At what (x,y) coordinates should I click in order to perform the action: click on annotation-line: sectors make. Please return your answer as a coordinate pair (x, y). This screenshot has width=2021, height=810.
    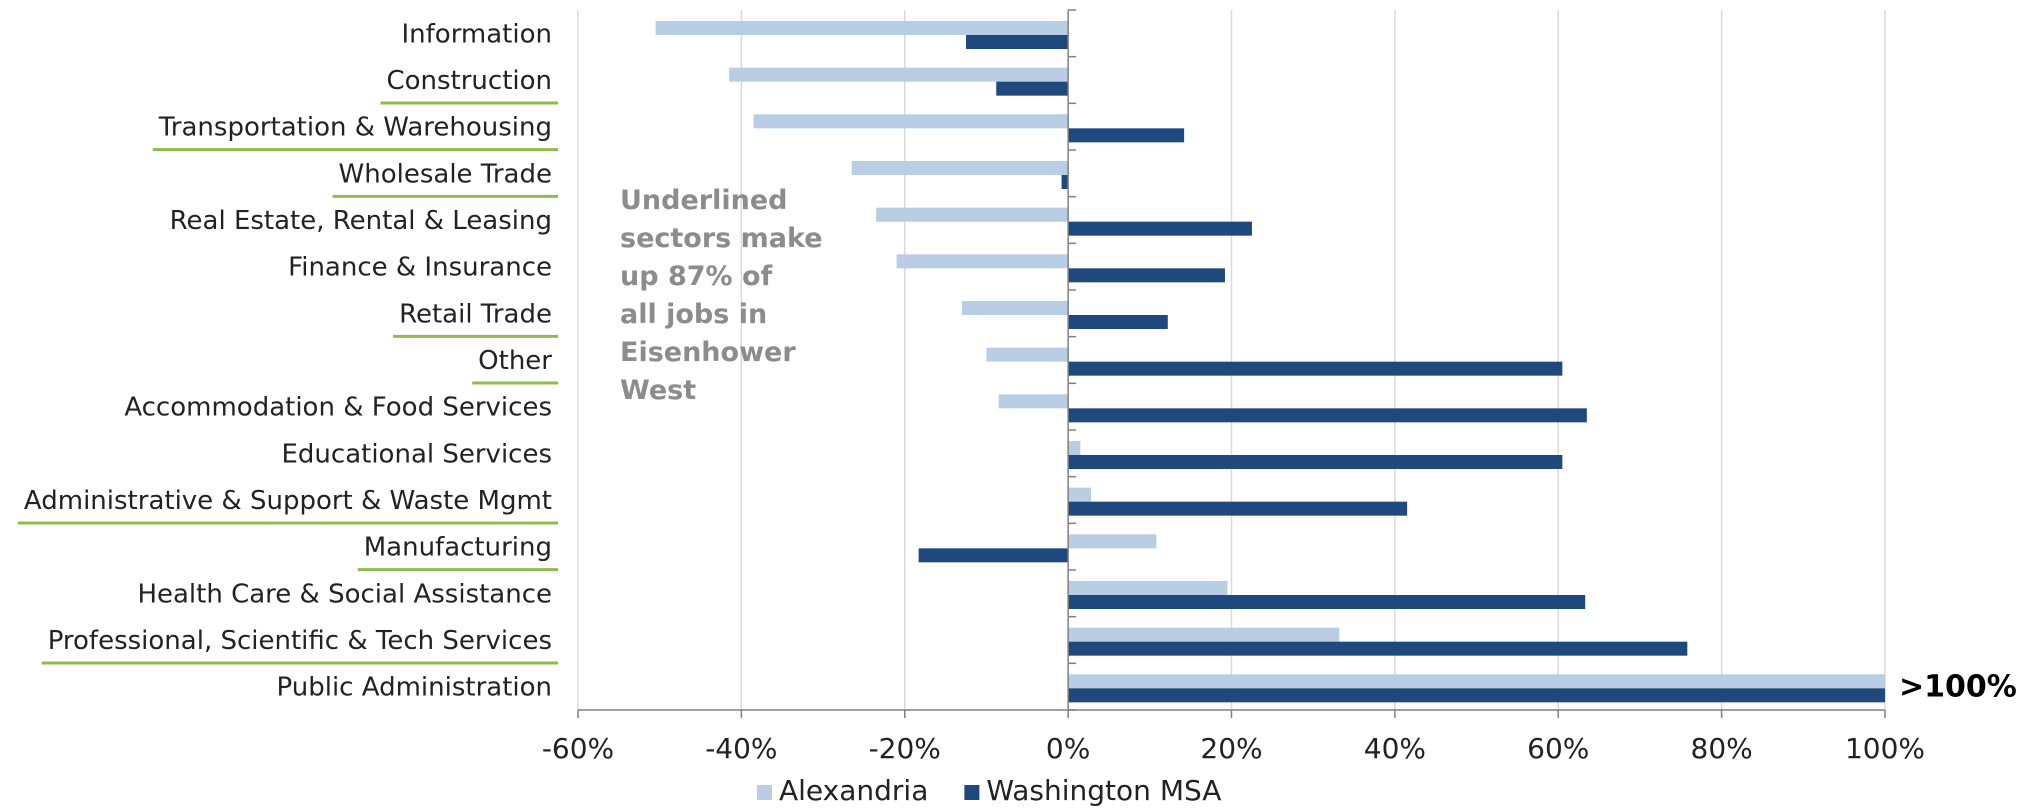
    Looking at the image, I should click on (721, 238).